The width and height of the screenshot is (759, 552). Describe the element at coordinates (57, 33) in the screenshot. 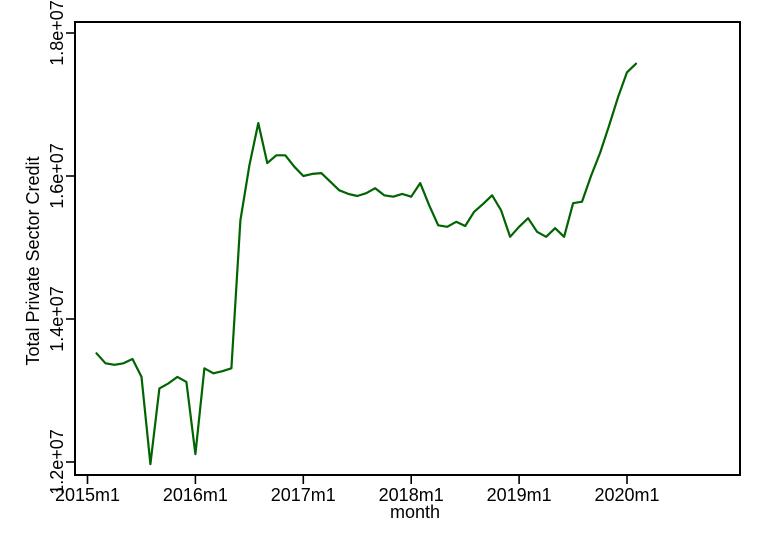

I see `y-tick-label: 1.8e+07` at that location.